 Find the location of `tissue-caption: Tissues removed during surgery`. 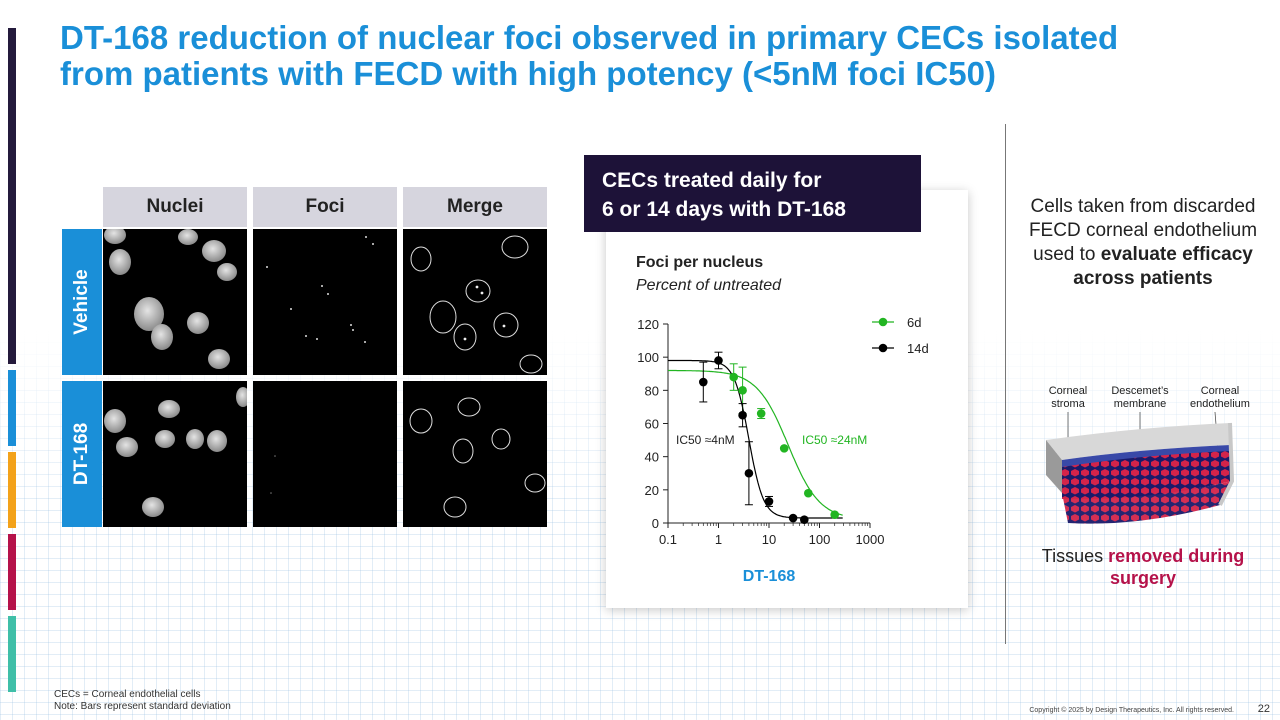

tissue-caption: Tissues removed during surgery is located at coordinates (1143, 567).